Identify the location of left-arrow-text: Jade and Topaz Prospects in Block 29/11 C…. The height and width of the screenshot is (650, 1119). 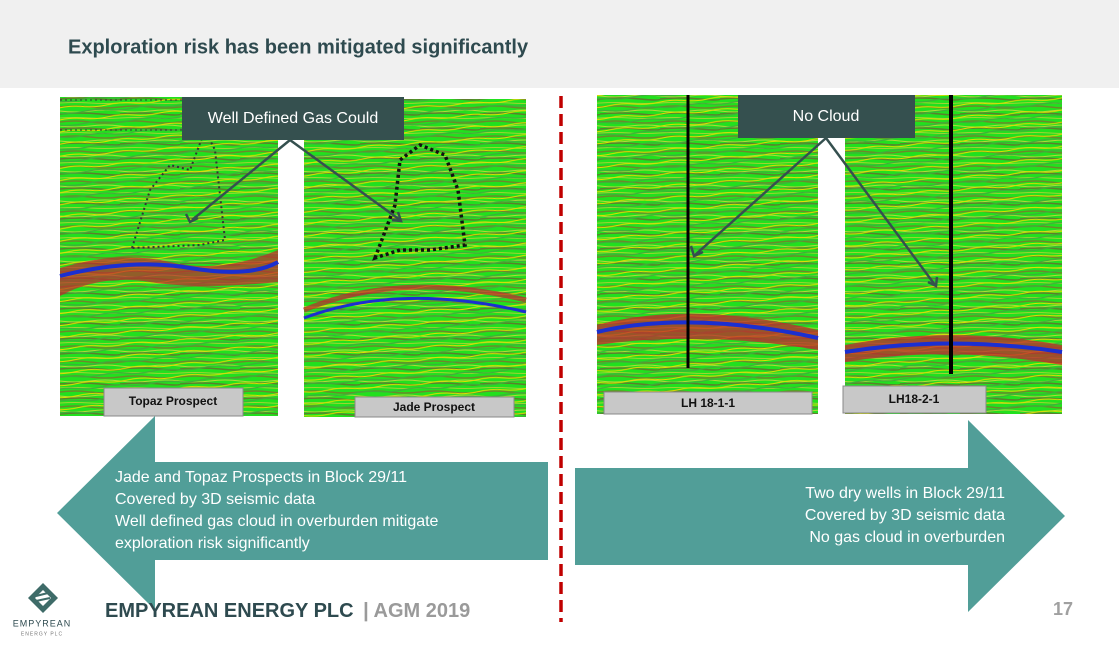
(277, 510).